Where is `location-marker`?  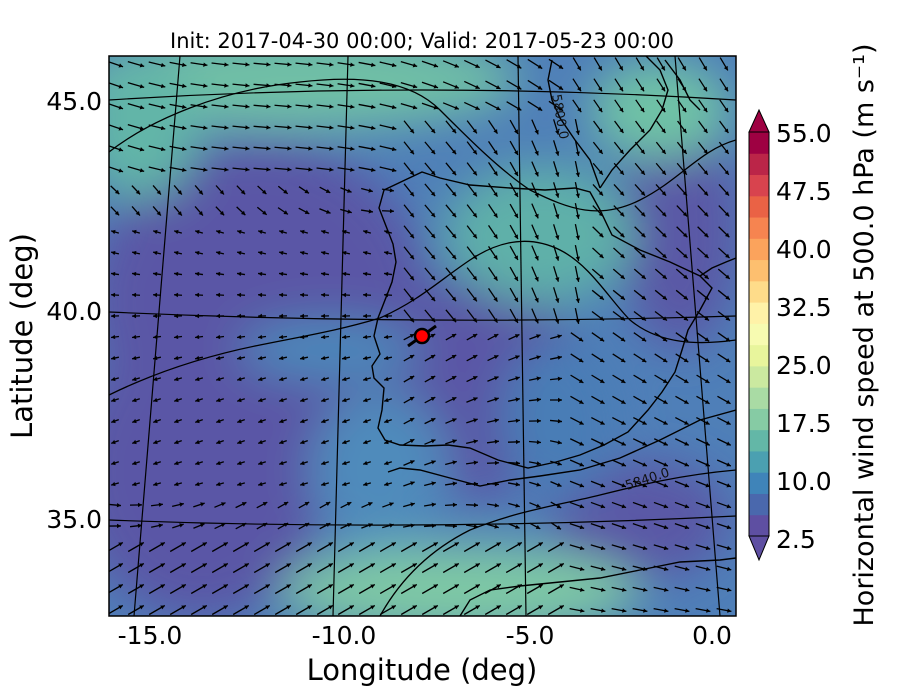
location-marker is located at coordinates (422, 336).